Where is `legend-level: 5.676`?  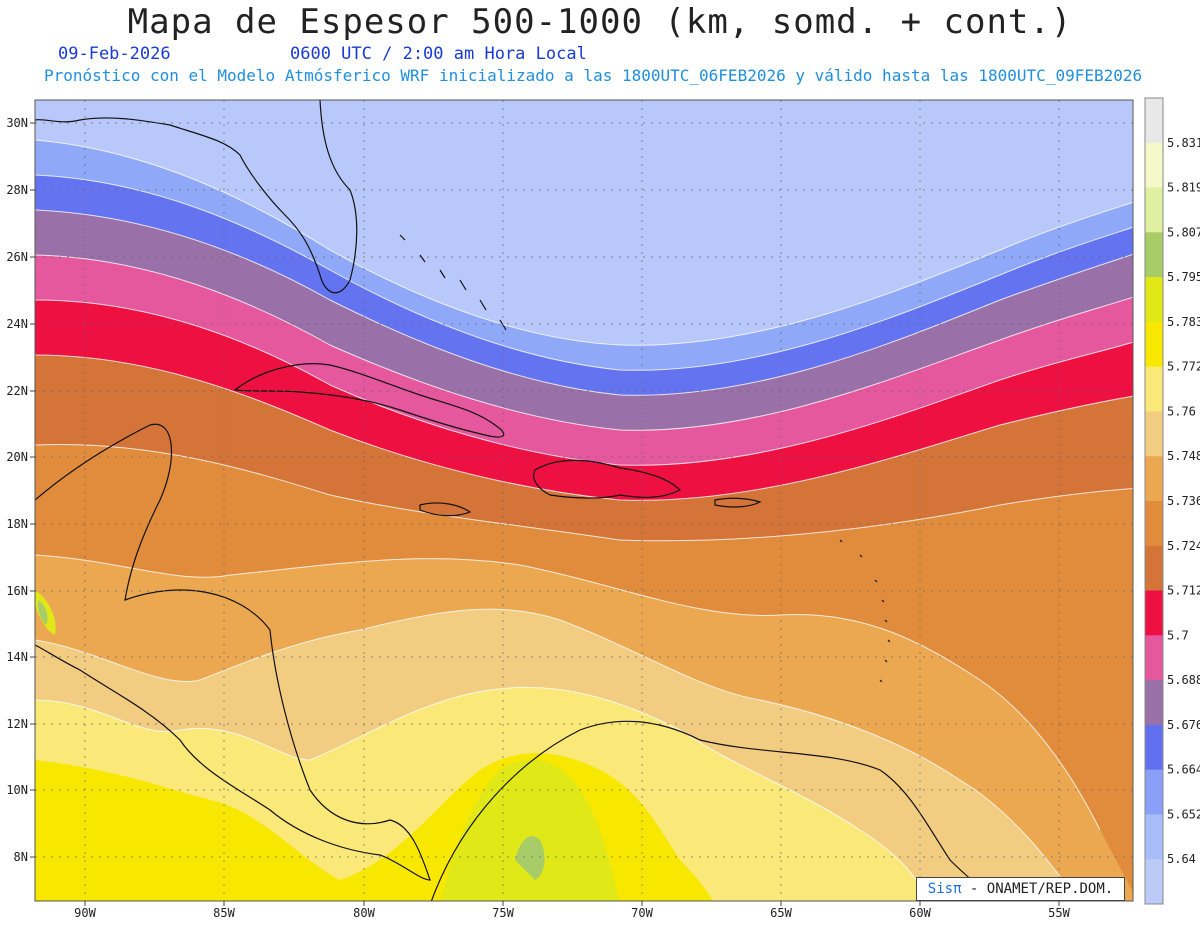 legend-level: 5.676 is located at coordinates (1183, 725).